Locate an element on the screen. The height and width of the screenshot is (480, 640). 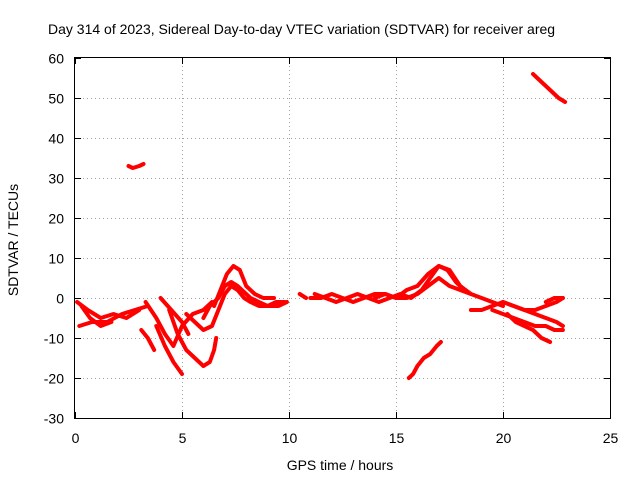
x-tick-label: 5 is located at coordinates (183, 438).